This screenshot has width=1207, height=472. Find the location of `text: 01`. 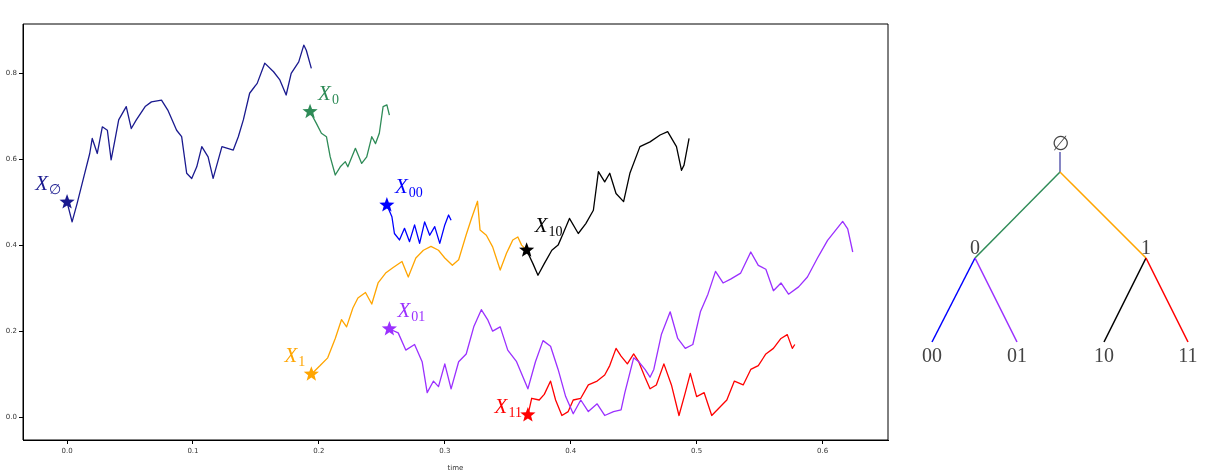

text: 01 is located at coordinates (1017, 355).